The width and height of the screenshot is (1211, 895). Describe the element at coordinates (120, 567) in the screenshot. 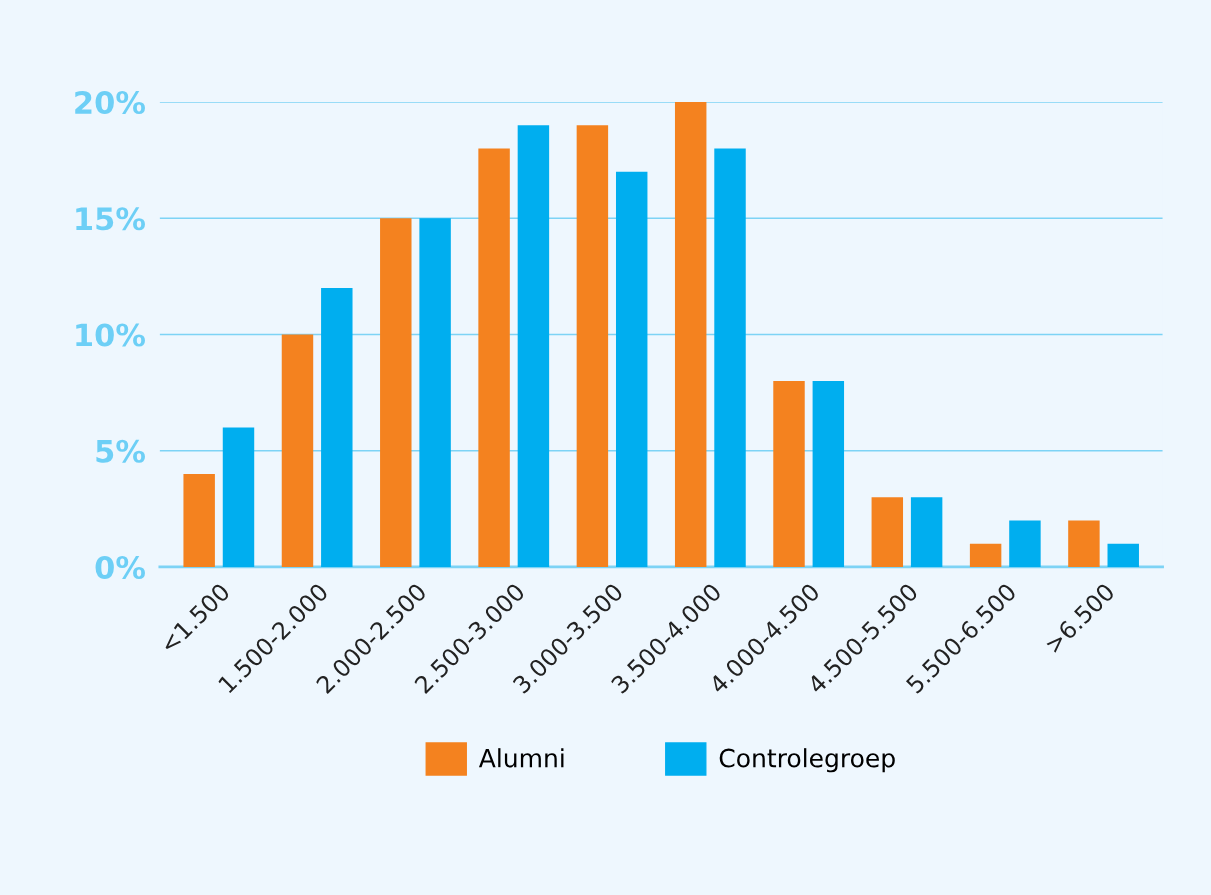

I see `y-tick-label: 0%` at that location.